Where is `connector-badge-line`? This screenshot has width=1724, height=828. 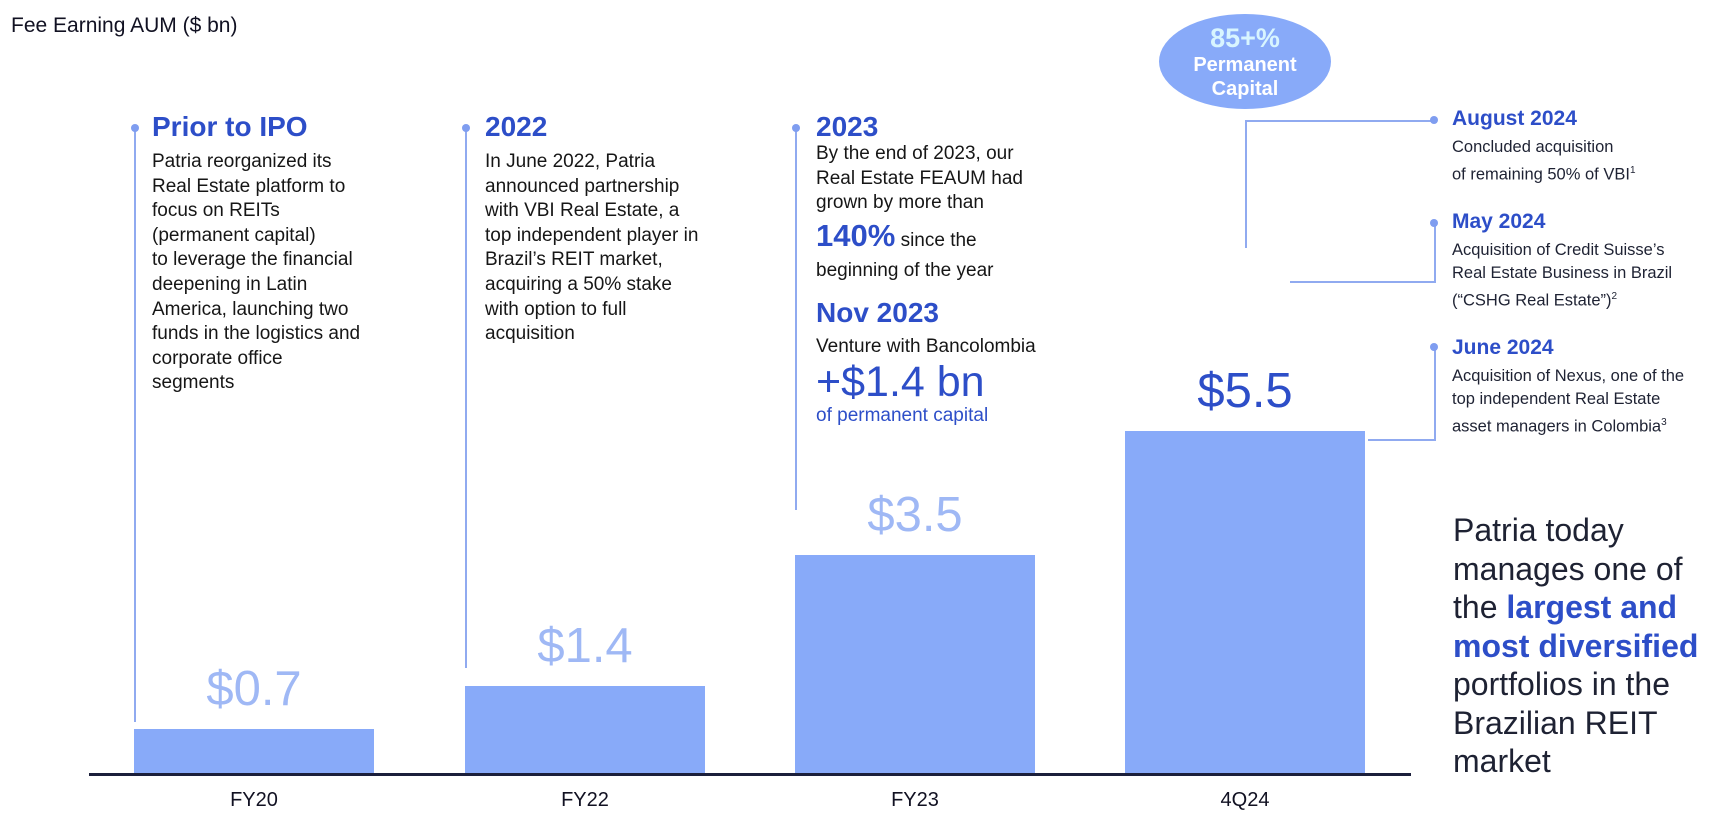 connector-badge-line is located at coordinates (1246, 184).